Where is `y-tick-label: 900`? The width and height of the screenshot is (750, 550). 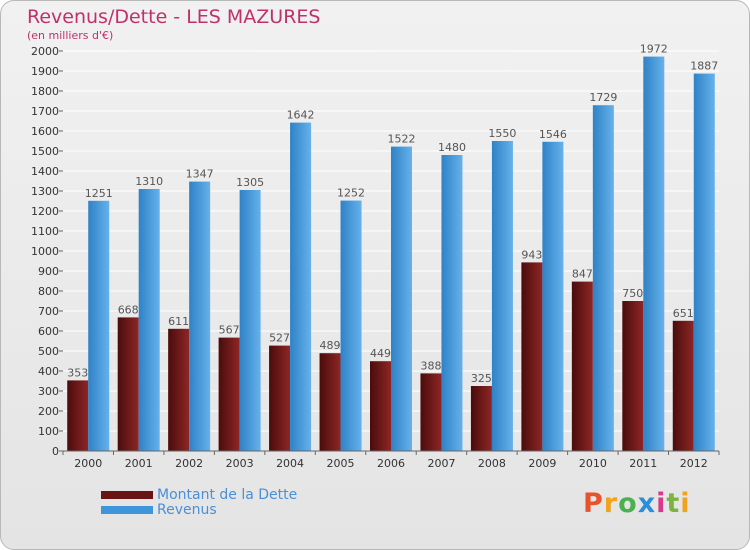 y-tick-label: 900 is located at coordinates (48, 271).